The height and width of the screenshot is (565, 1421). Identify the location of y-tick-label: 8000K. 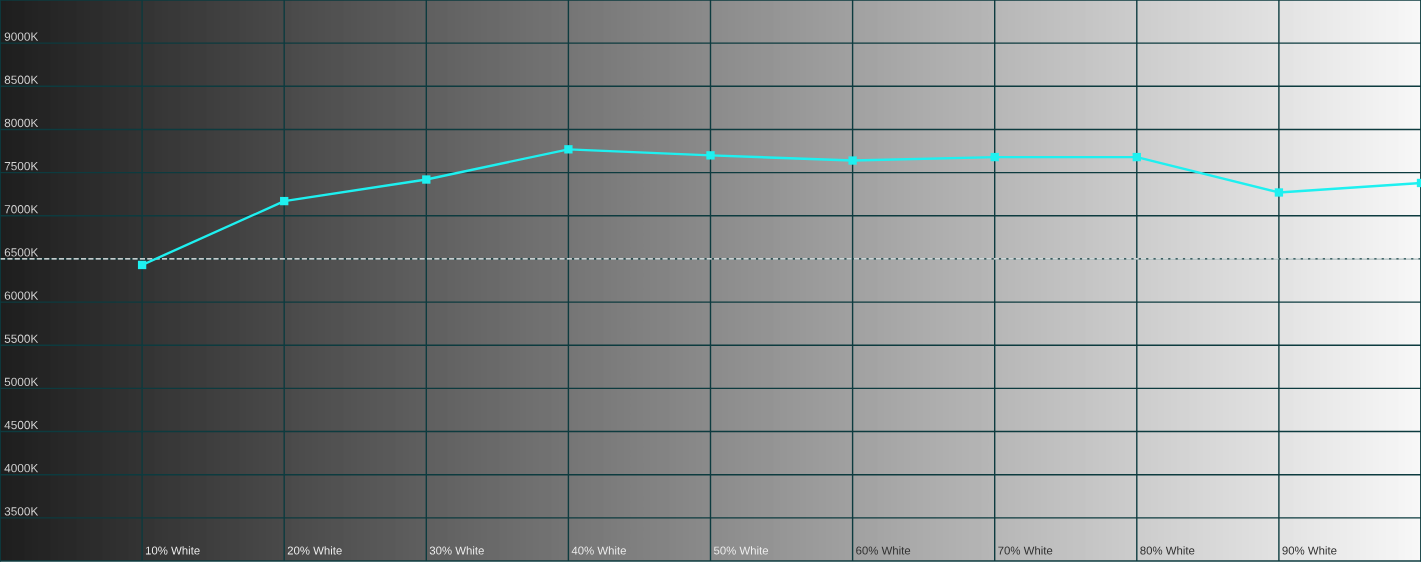
(21, 123).